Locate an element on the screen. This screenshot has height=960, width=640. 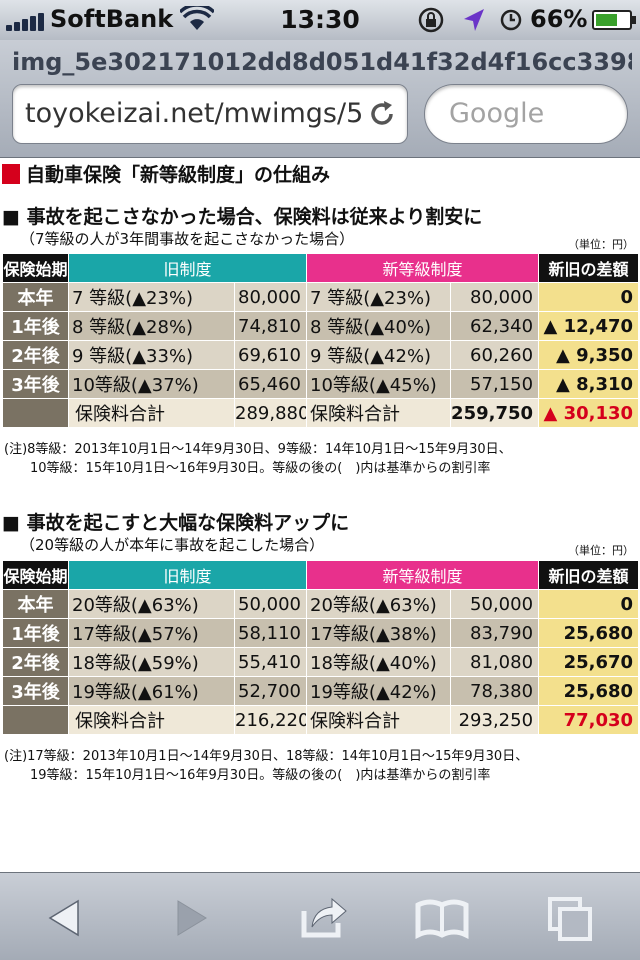
new-total-value: 259,750 is located at coordinates (495, 413).